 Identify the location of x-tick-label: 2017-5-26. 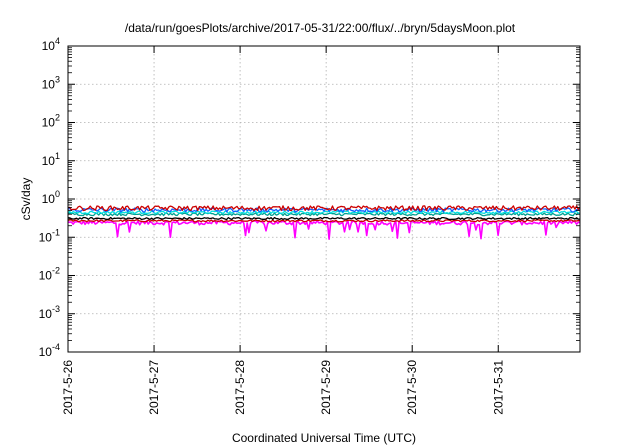
(68, 387).